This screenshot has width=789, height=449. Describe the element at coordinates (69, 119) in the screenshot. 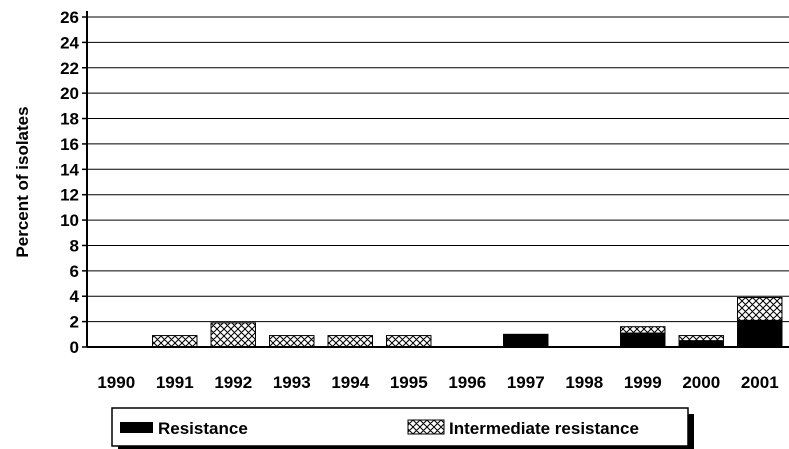

I see `y-tick-label: 18` at that location.